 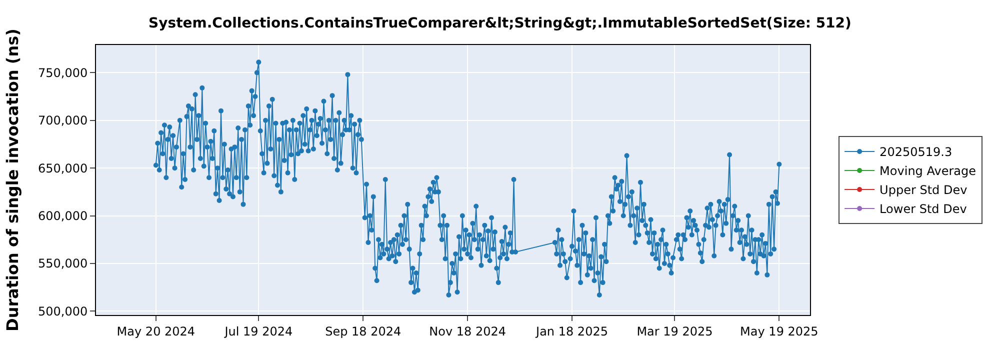 What do you see at coordinates (258, 331) in the screenshot?
I see `x-tick-label: Jul 19 2024` at bounding box center [258, 331].